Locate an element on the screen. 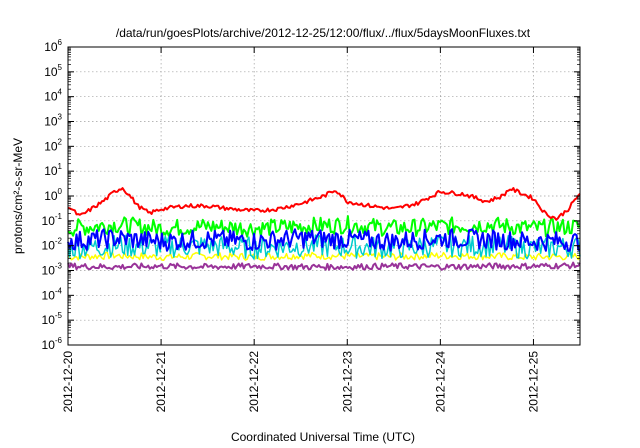  y-tick-label: 10² is located at coordinates (53, 145).